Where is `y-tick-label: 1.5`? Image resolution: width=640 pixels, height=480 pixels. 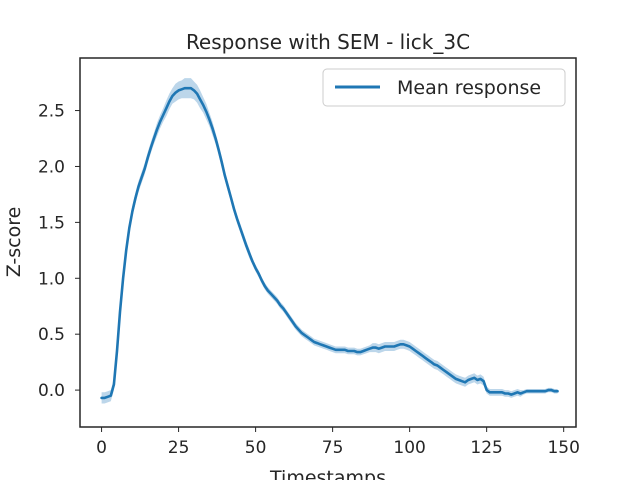 y-tick-label: 1.5 is located at coordinates (51, 223).